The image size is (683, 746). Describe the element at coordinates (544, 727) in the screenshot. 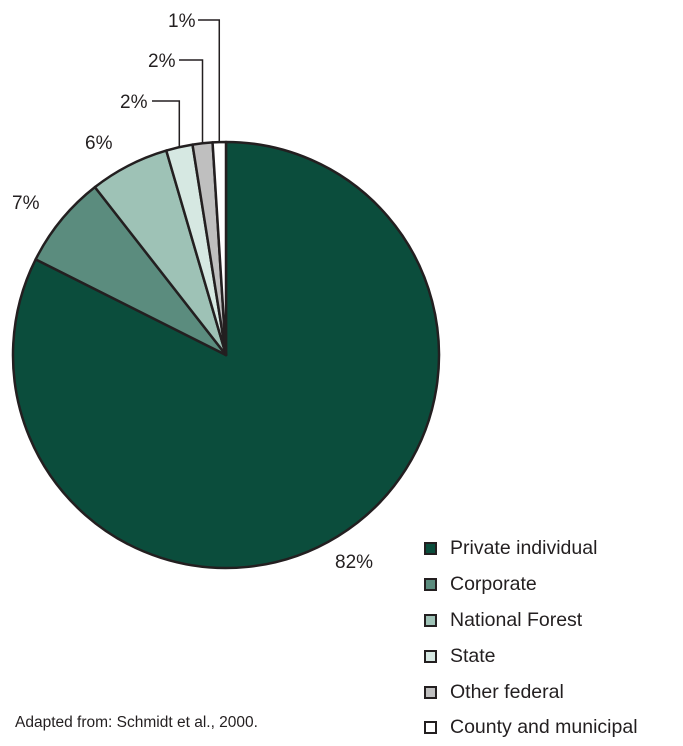

I see `legend-label: County and municipal` at that location.